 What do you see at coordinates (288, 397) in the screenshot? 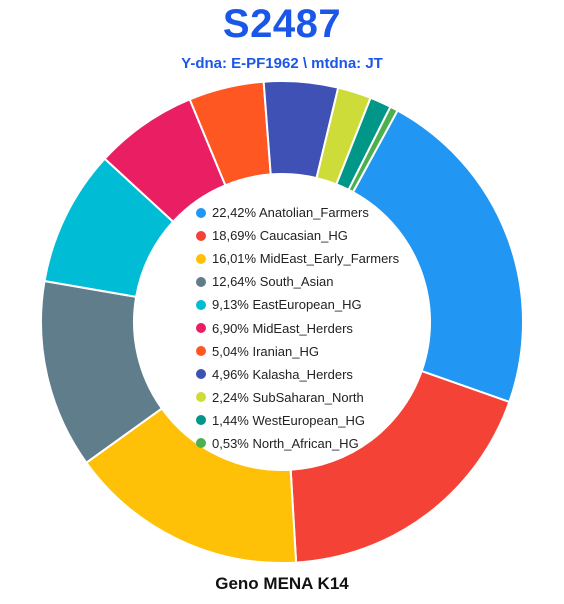
I see `legend-label: 2,24% SubSaharan_North` at bounding box center [288, 397].